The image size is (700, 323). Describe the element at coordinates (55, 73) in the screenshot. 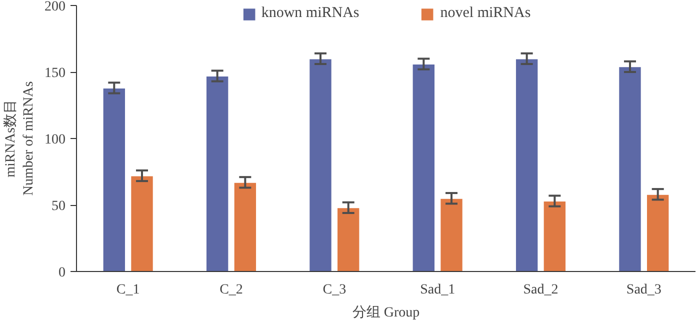

I see `y-tick-label: 150` at that location.